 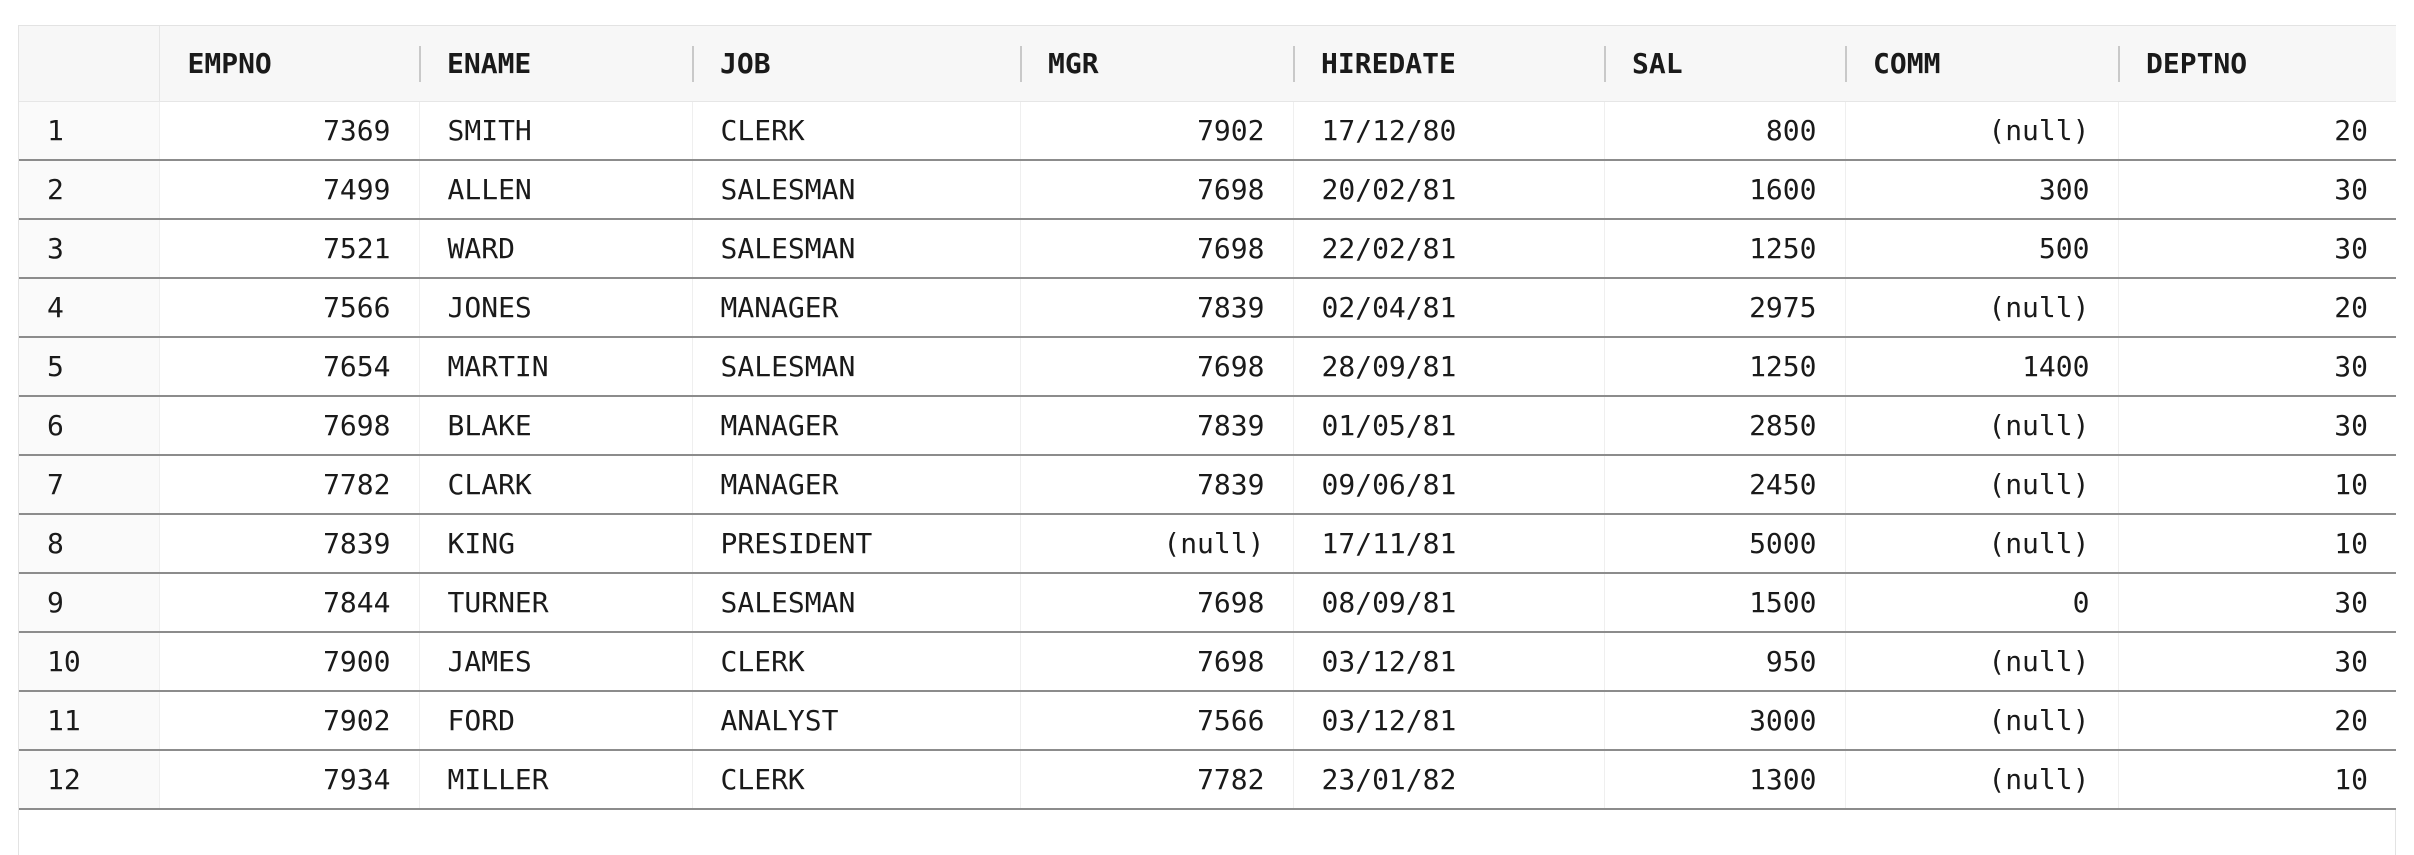 I want to click on cell-sal: 2450, so click(x=1725, y=485).